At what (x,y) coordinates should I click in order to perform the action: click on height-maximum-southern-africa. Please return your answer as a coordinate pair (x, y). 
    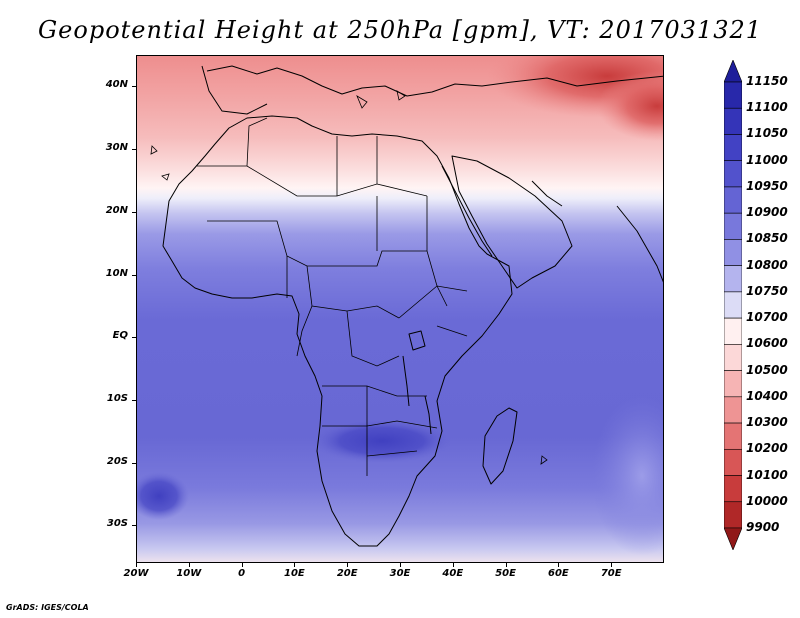
    Looking at the image, I should click on (382, 441).